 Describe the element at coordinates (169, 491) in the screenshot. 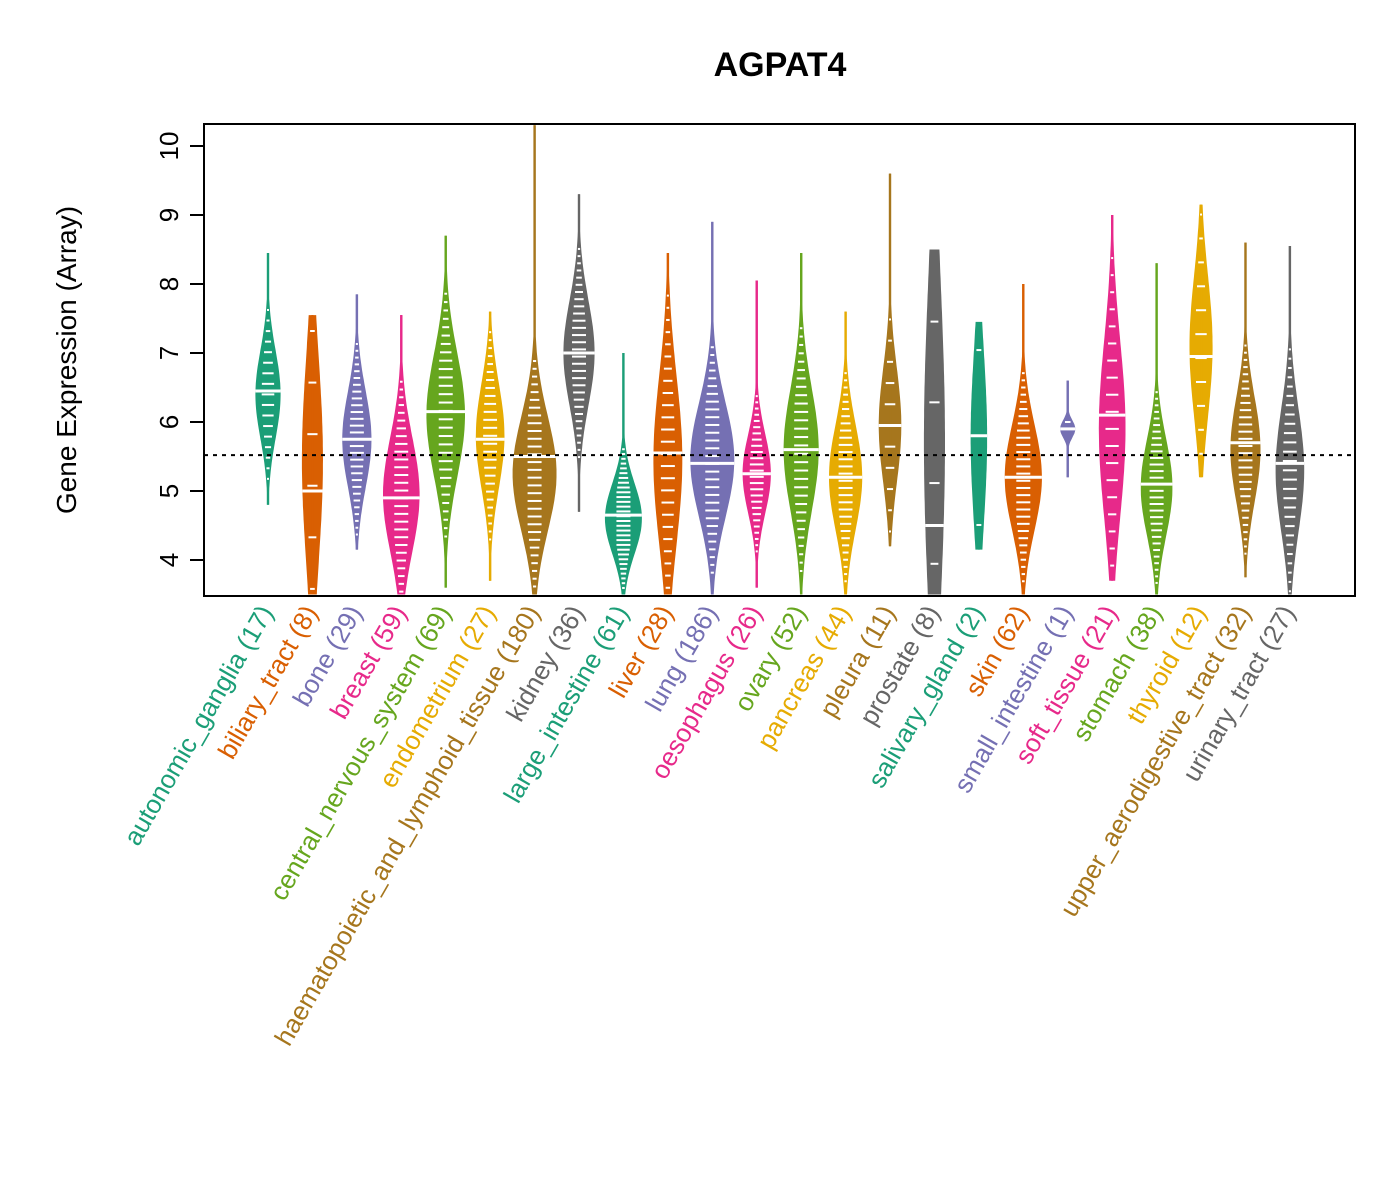

I see `y-tick-label: 5` at that location.